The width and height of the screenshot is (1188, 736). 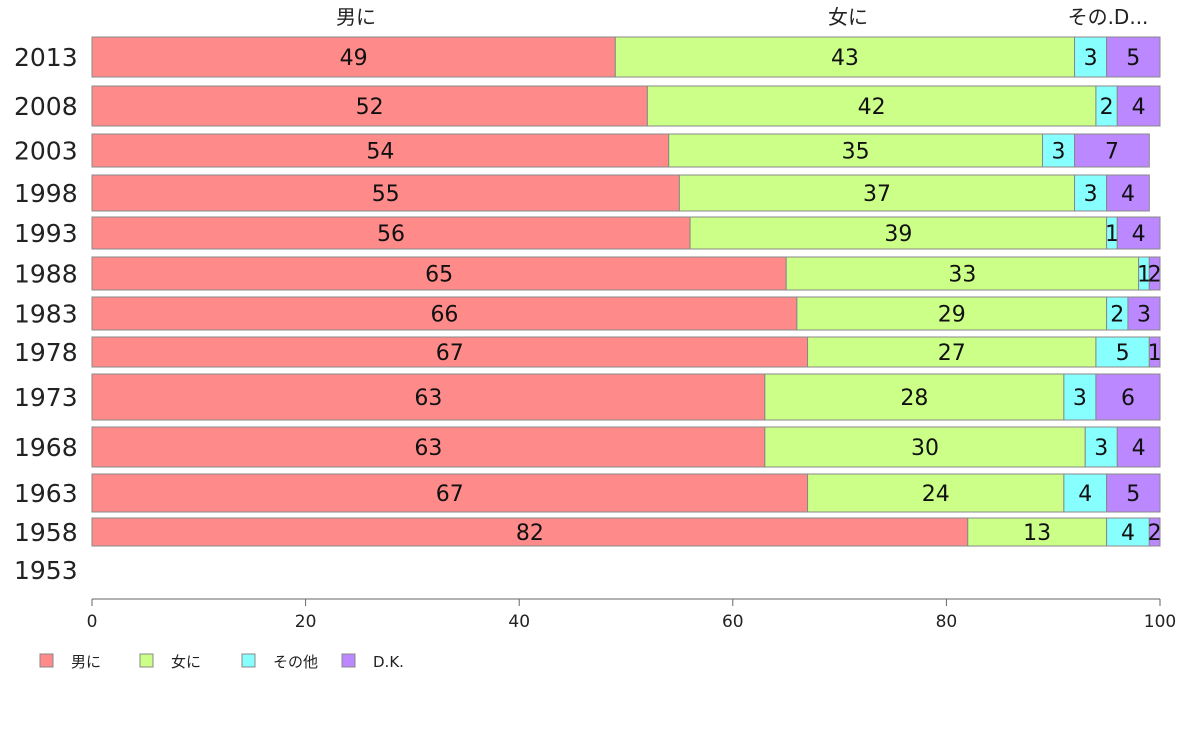 I want to click on value-label-2003-1: 35, so click(x=856, y=152).